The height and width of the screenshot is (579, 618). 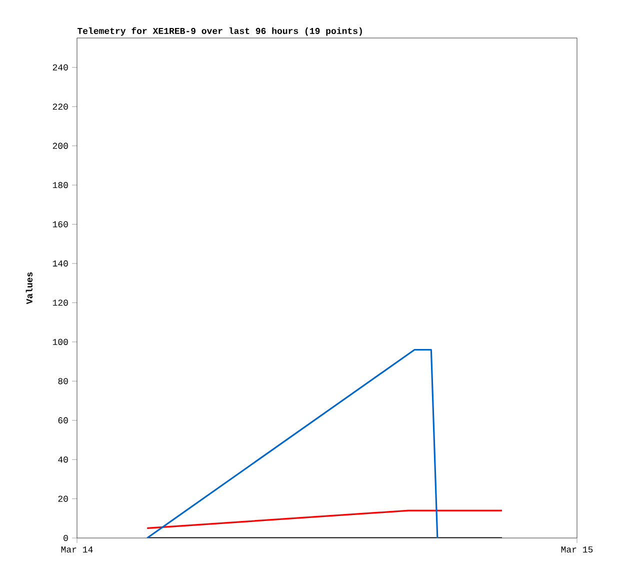 What do you see at coordinates (60, 107) in the screenshot?
I see `y-tick-label: 220` at bounding box center [60, 107].